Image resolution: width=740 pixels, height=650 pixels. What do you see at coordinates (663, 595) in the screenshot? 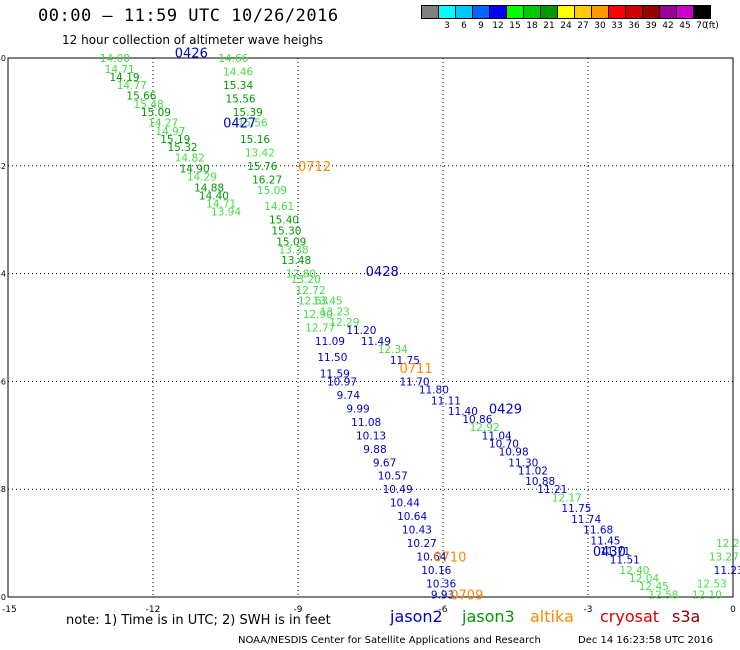
I see `swh-value: 12.58` at bounding box center [663, 595].